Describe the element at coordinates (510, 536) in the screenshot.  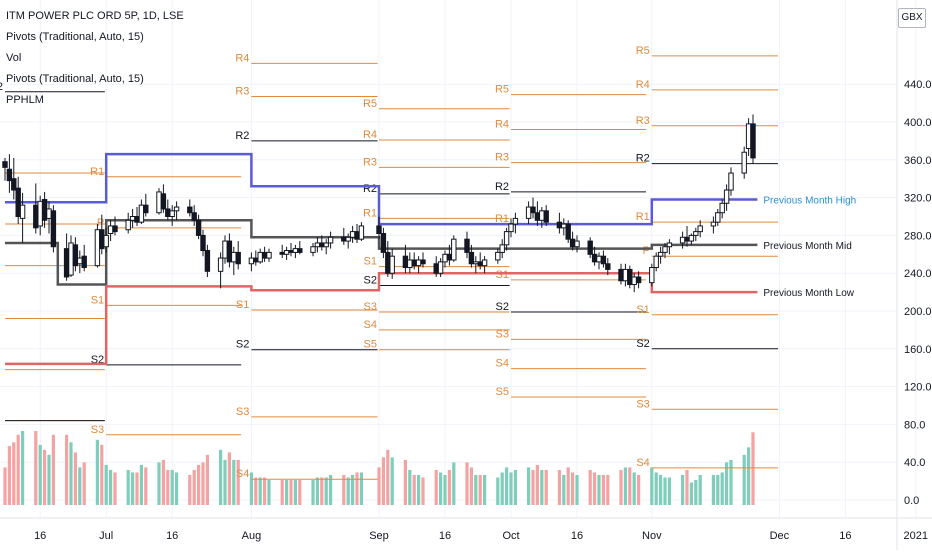
I see `x-tick-label: Oct` at that location.